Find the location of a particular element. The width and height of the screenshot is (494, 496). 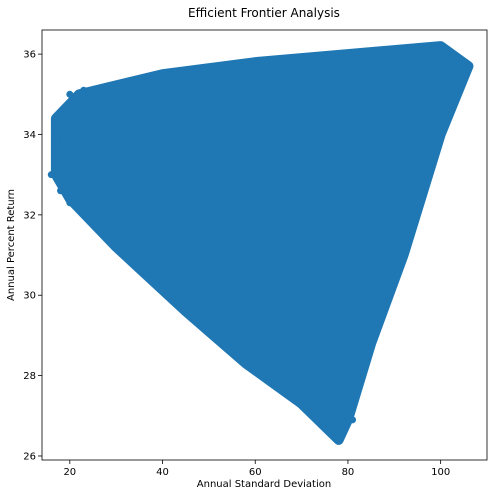

y-tick-label: 32 is located at coordinates (29, 215).